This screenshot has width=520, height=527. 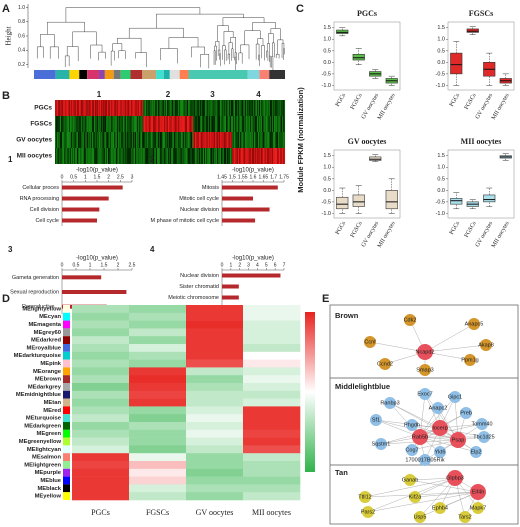 I want to click on colorbar, so click(x=310, y=392).